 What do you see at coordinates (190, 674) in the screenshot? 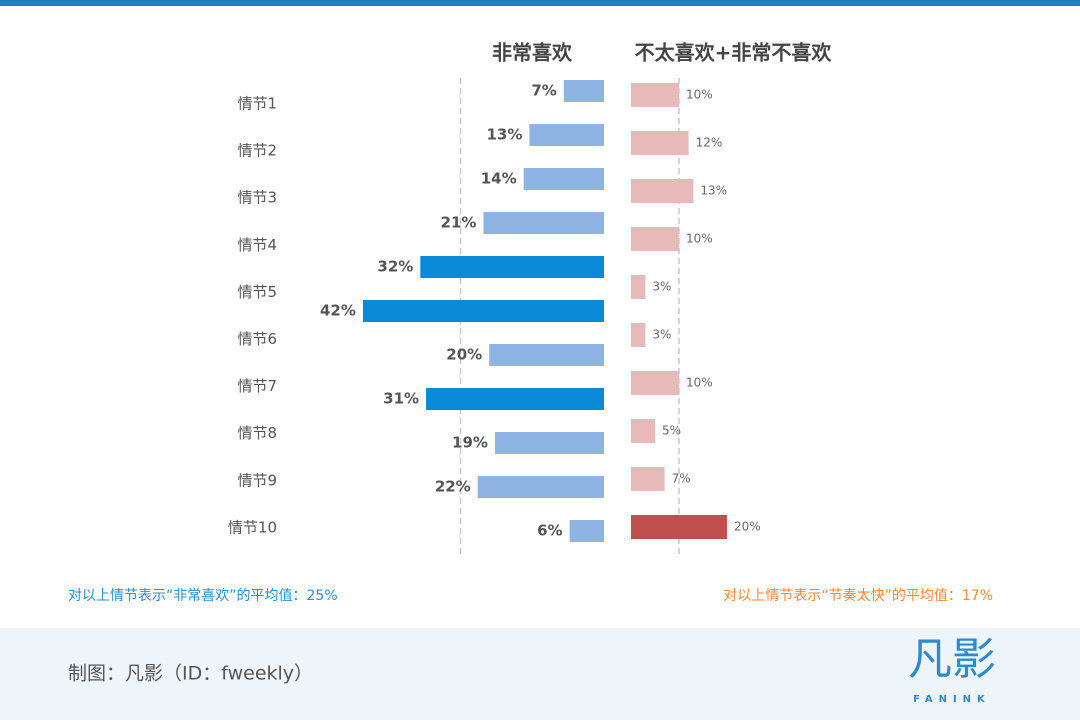
I see `credit: 制图：凡影（ID：fweekly）` at bounding box center [190, 674].